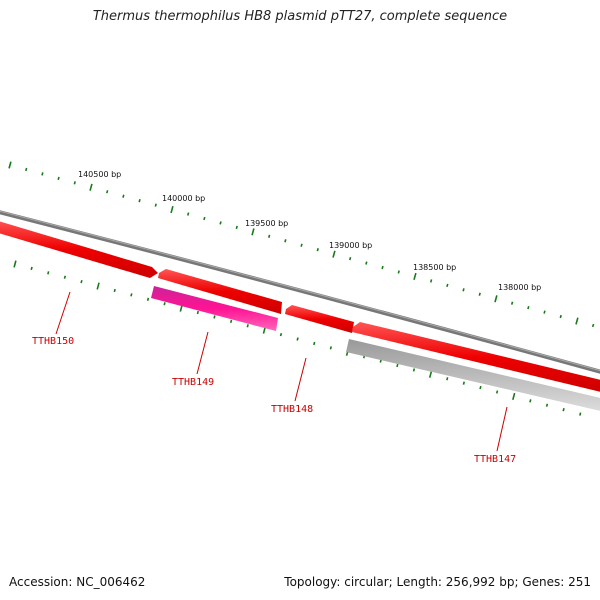  I want to click on gene-bar-tthb147, so click(473, 375).